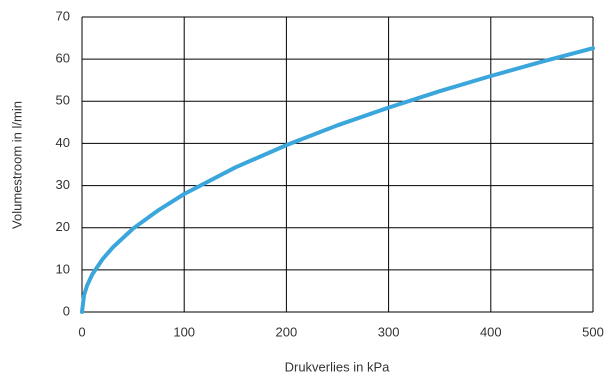 Image resolution: width=610 pixels, height=376 pixels. Describe the element at coordinates (63, 100) in the screenshot. I see `y-tick-label: 50` at that location.